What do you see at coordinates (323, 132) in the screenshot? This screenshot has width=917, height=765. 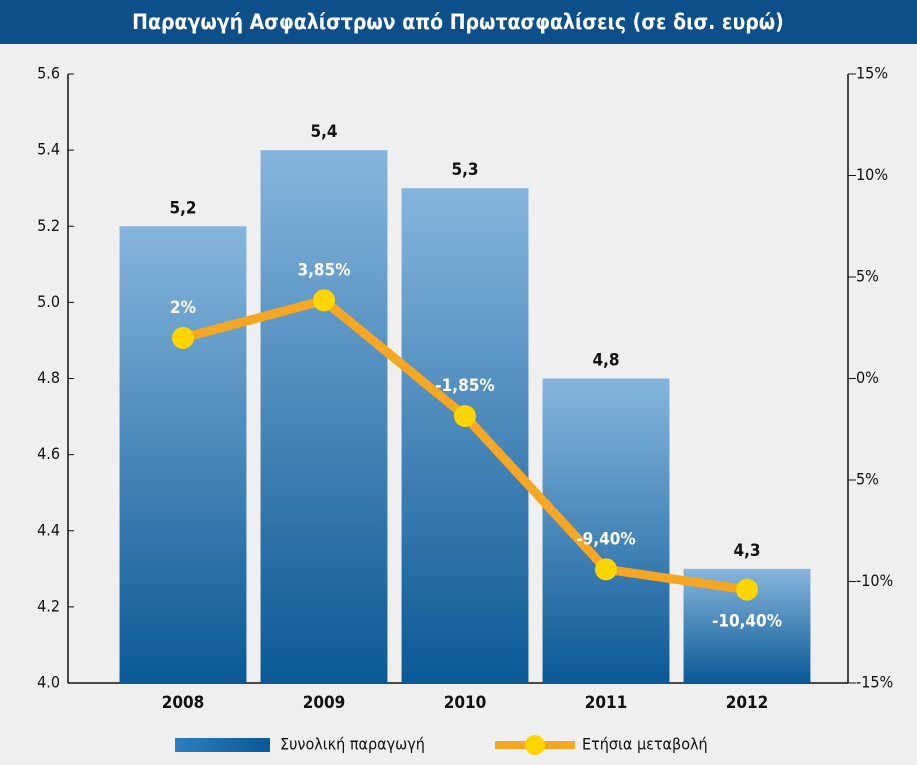 I see `bar-label: 5,4` at bounding box center [323, 132].